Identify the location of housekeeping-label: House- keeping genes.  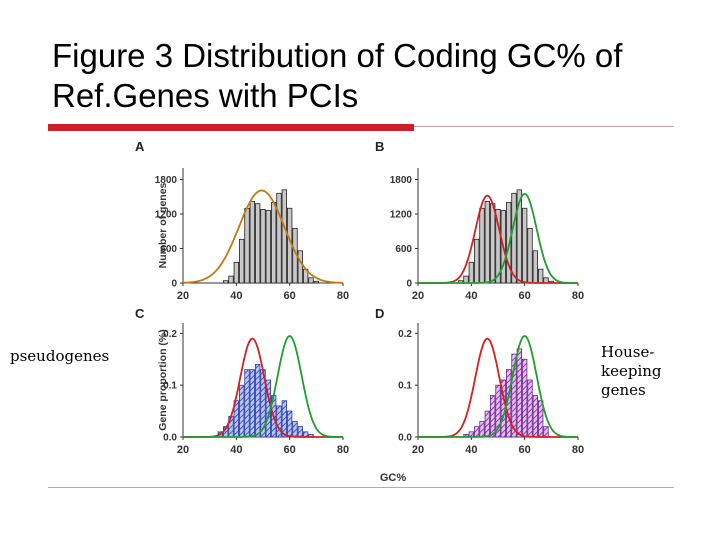
(631, 371).